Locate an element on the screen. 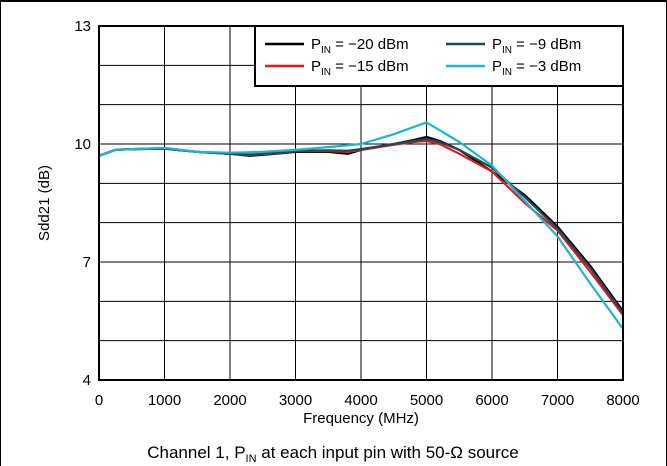  caption-subscript: IN is located at coordinates (251, 459).